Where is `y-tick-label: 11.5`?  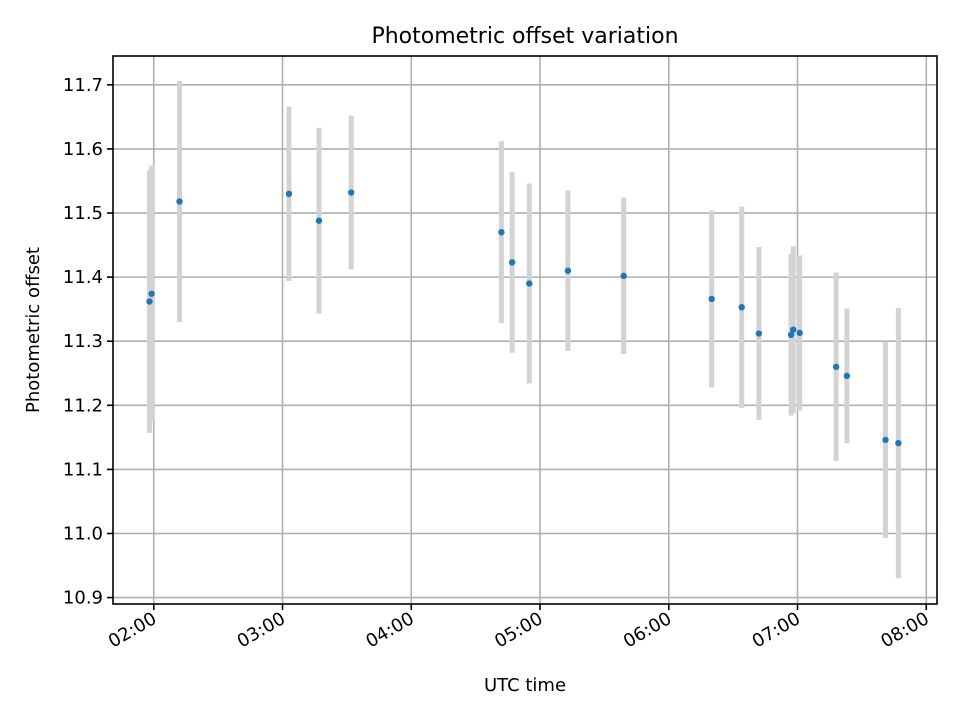
y-tick-label: 11.5 is located at coordinates (83, 213).